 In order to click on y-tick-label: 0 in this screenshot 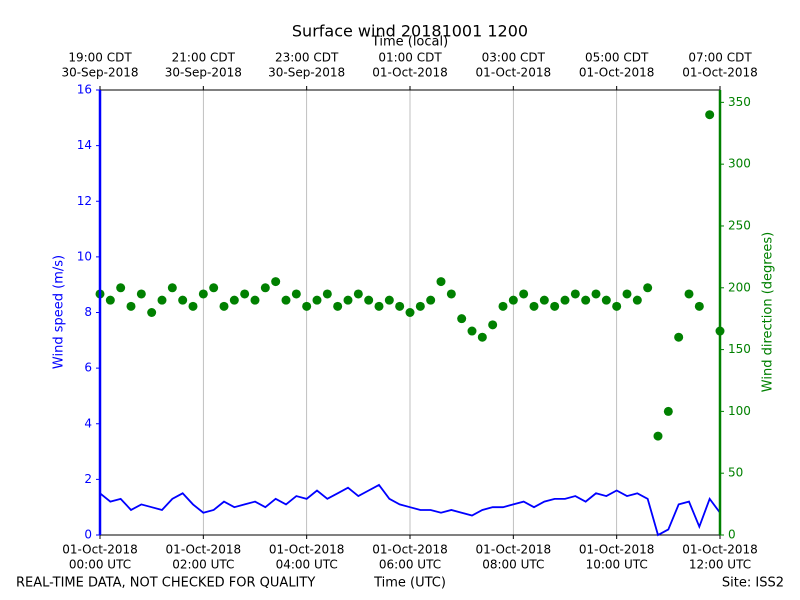, I will do `click(88, 535)`.